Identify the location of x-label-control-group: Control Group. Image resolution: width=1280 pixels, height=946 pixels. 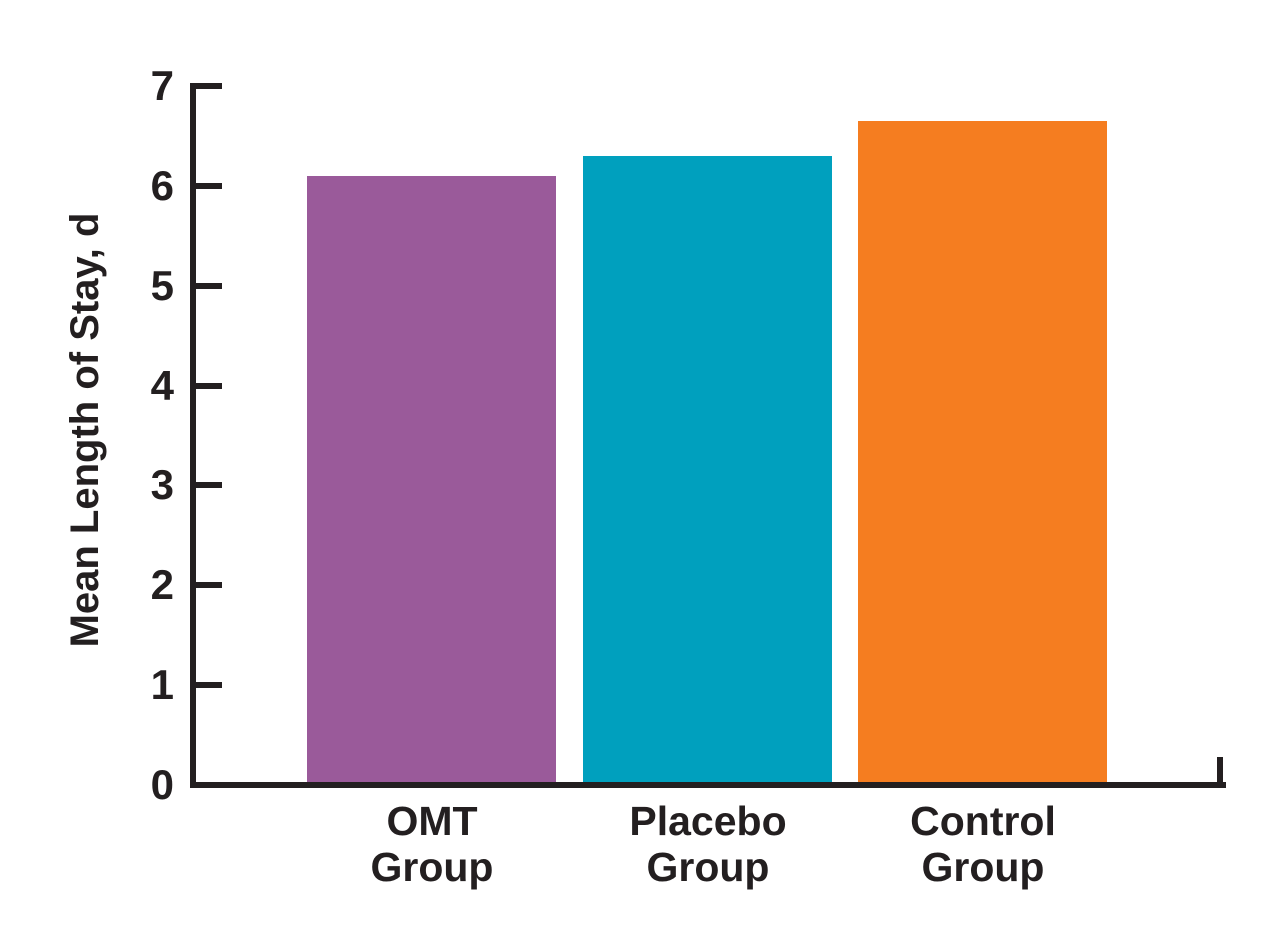
(983, 844).